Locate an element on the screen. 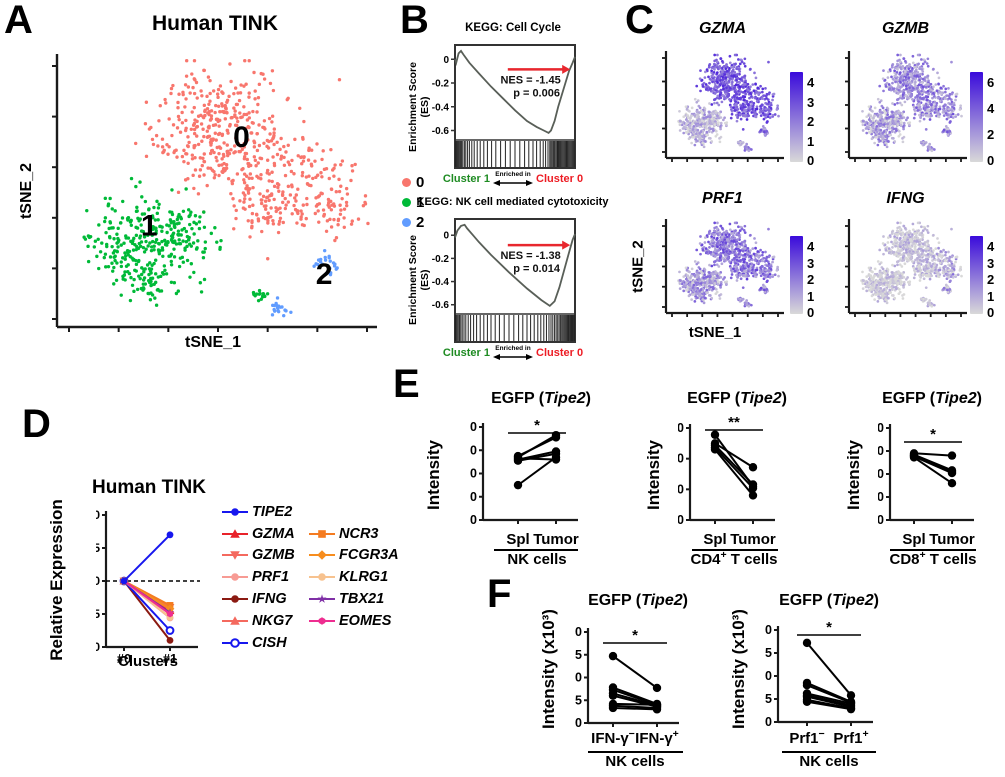 This screenshot has width=1005, height=777. panel-d-ylabel: Relative Expression is located at coordinates (56, 580).